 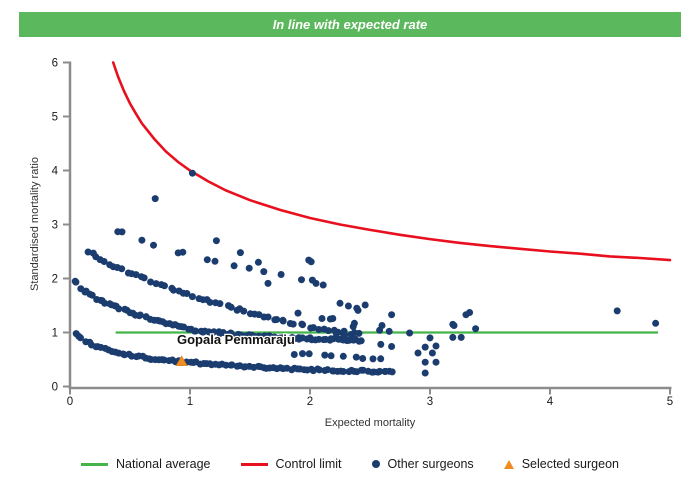 I want to click on legend-label: Selected surgeon, so click(x=570, y=464).